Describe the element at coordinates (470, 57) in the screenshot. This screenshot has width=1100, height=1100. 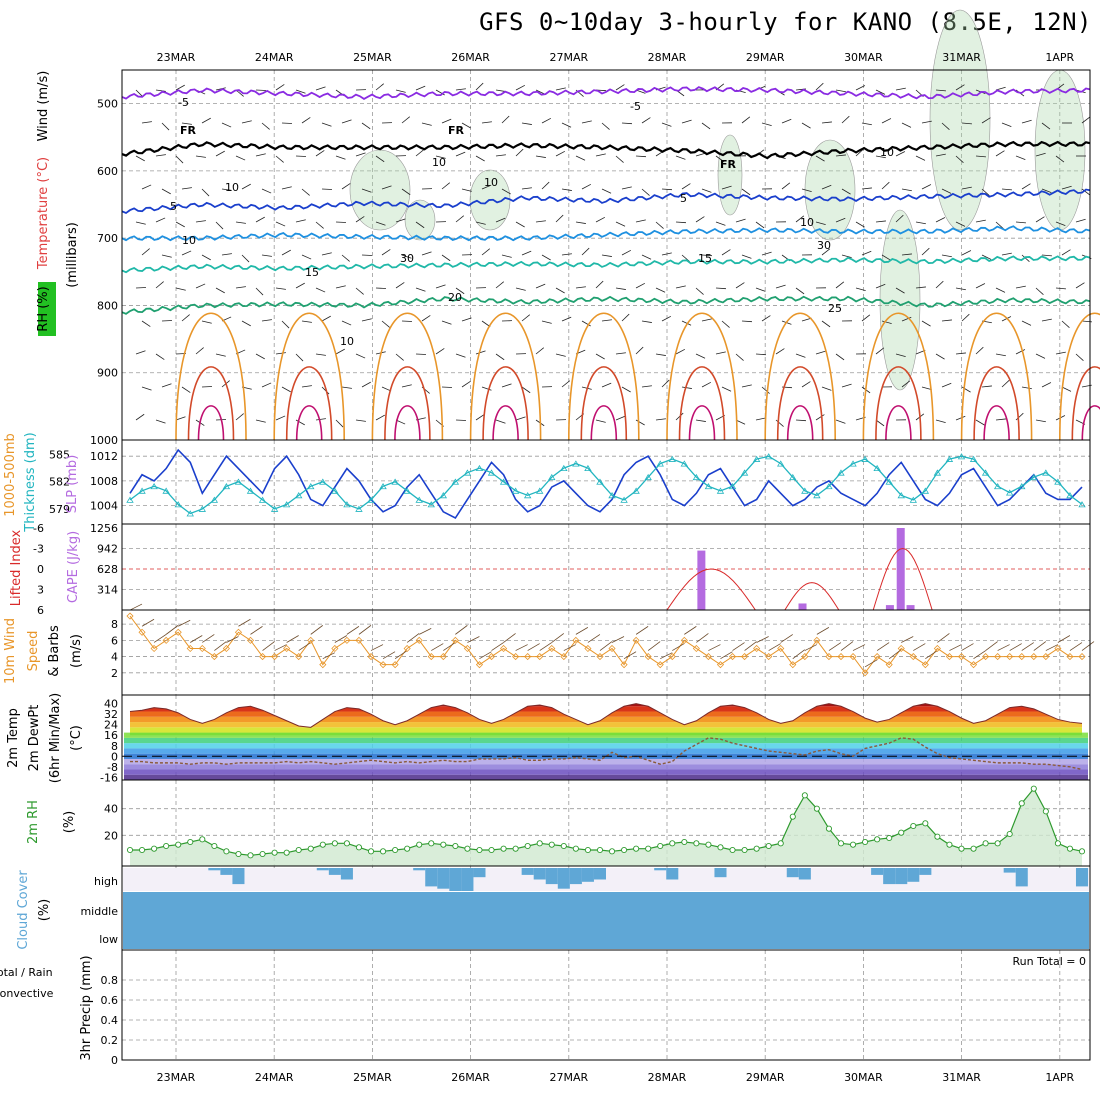
I see `date-label-top: 26MAR` at that location.